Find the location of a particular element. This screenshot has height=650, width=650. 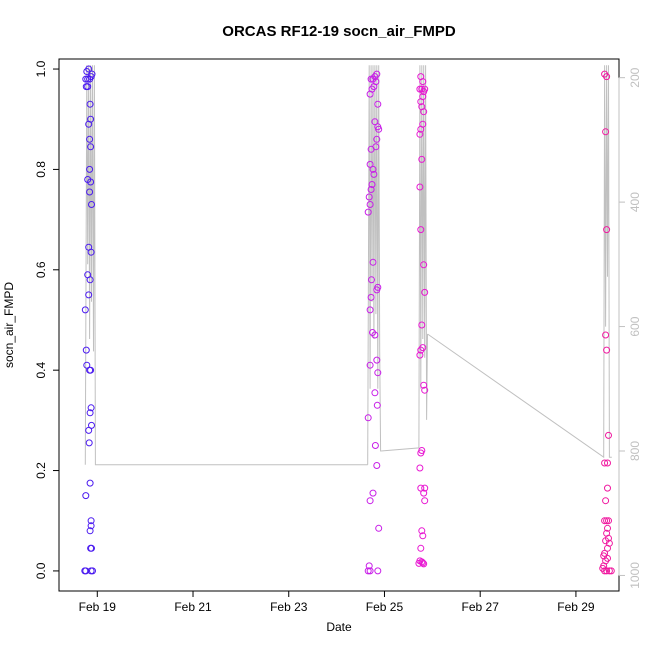

y-tick-label-4: 0.8 is located at coordinates (41, 169).